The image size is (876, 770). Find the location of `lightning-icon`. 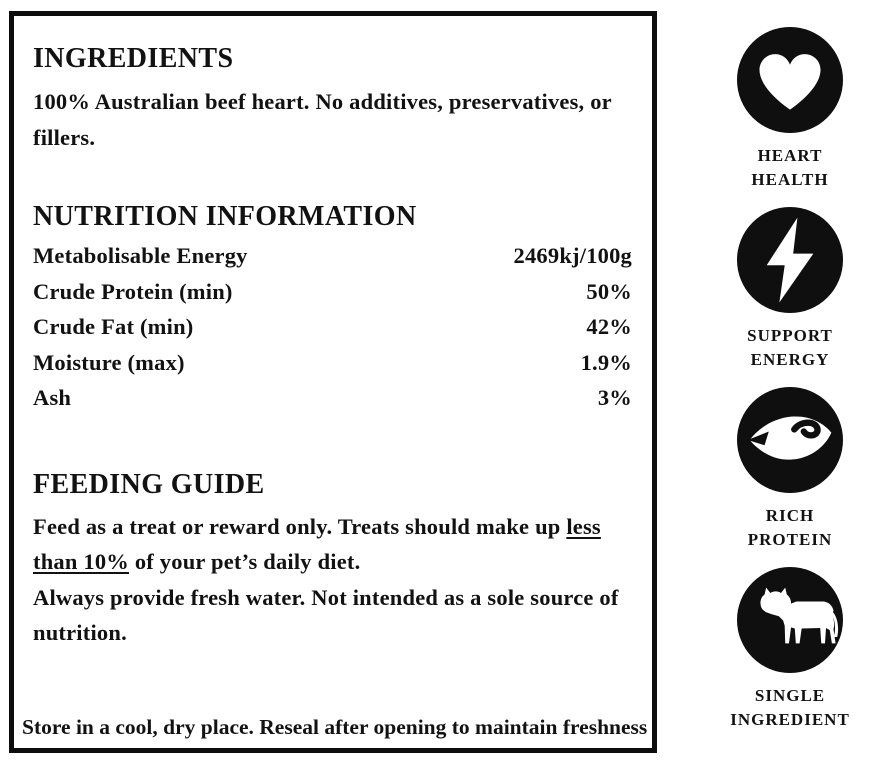

lightning-icon is located at coordinates (790, 260).